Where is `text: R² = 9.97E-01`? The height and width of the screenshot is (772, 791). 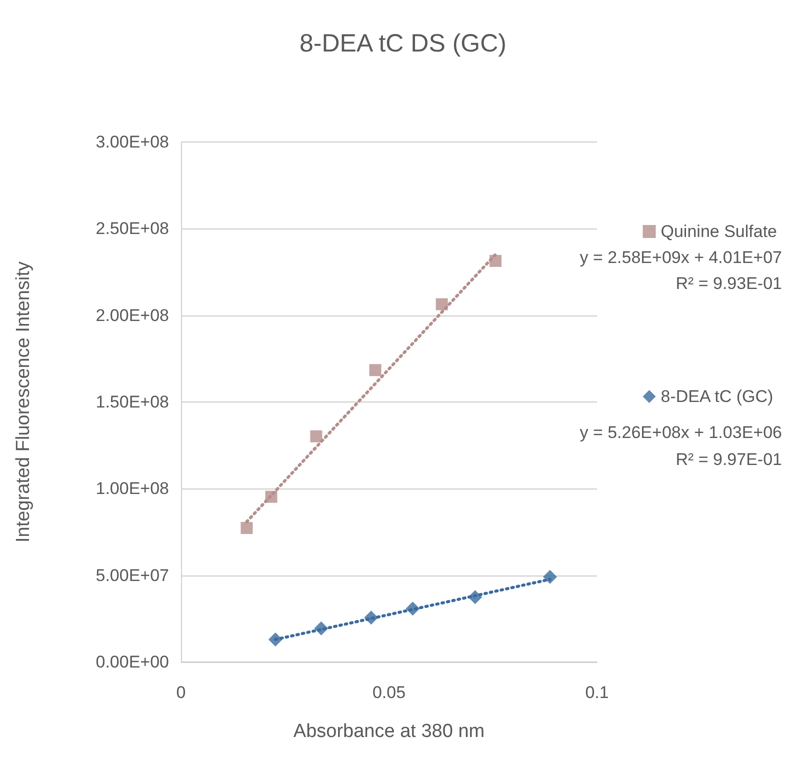 text: R² = 9.97E-01 is located at coordinates (729, 459).